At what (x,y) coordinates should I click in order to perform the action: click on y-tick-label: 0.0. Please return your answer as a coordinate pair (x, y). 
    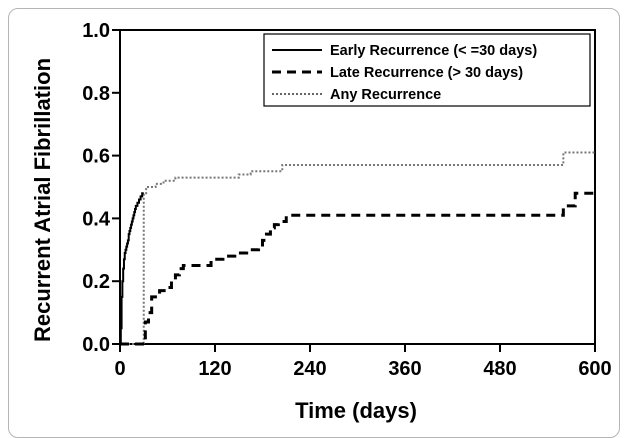
    Looking at the image, I should click on (96, 345).